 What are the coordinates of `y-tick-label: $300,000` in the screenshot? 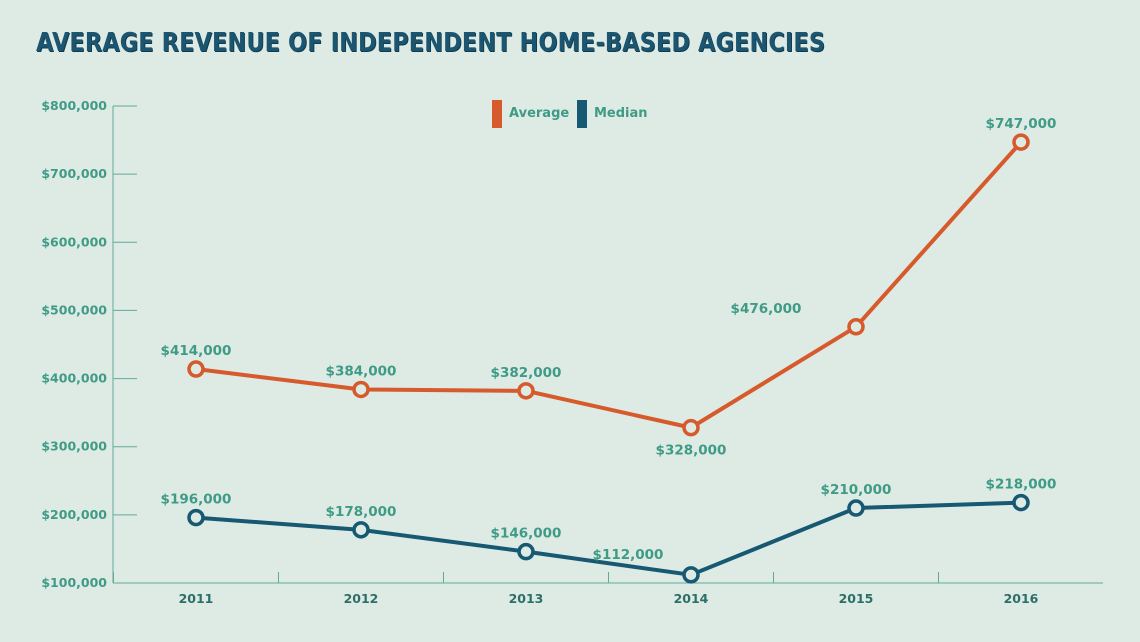 It's located at (74, 446).